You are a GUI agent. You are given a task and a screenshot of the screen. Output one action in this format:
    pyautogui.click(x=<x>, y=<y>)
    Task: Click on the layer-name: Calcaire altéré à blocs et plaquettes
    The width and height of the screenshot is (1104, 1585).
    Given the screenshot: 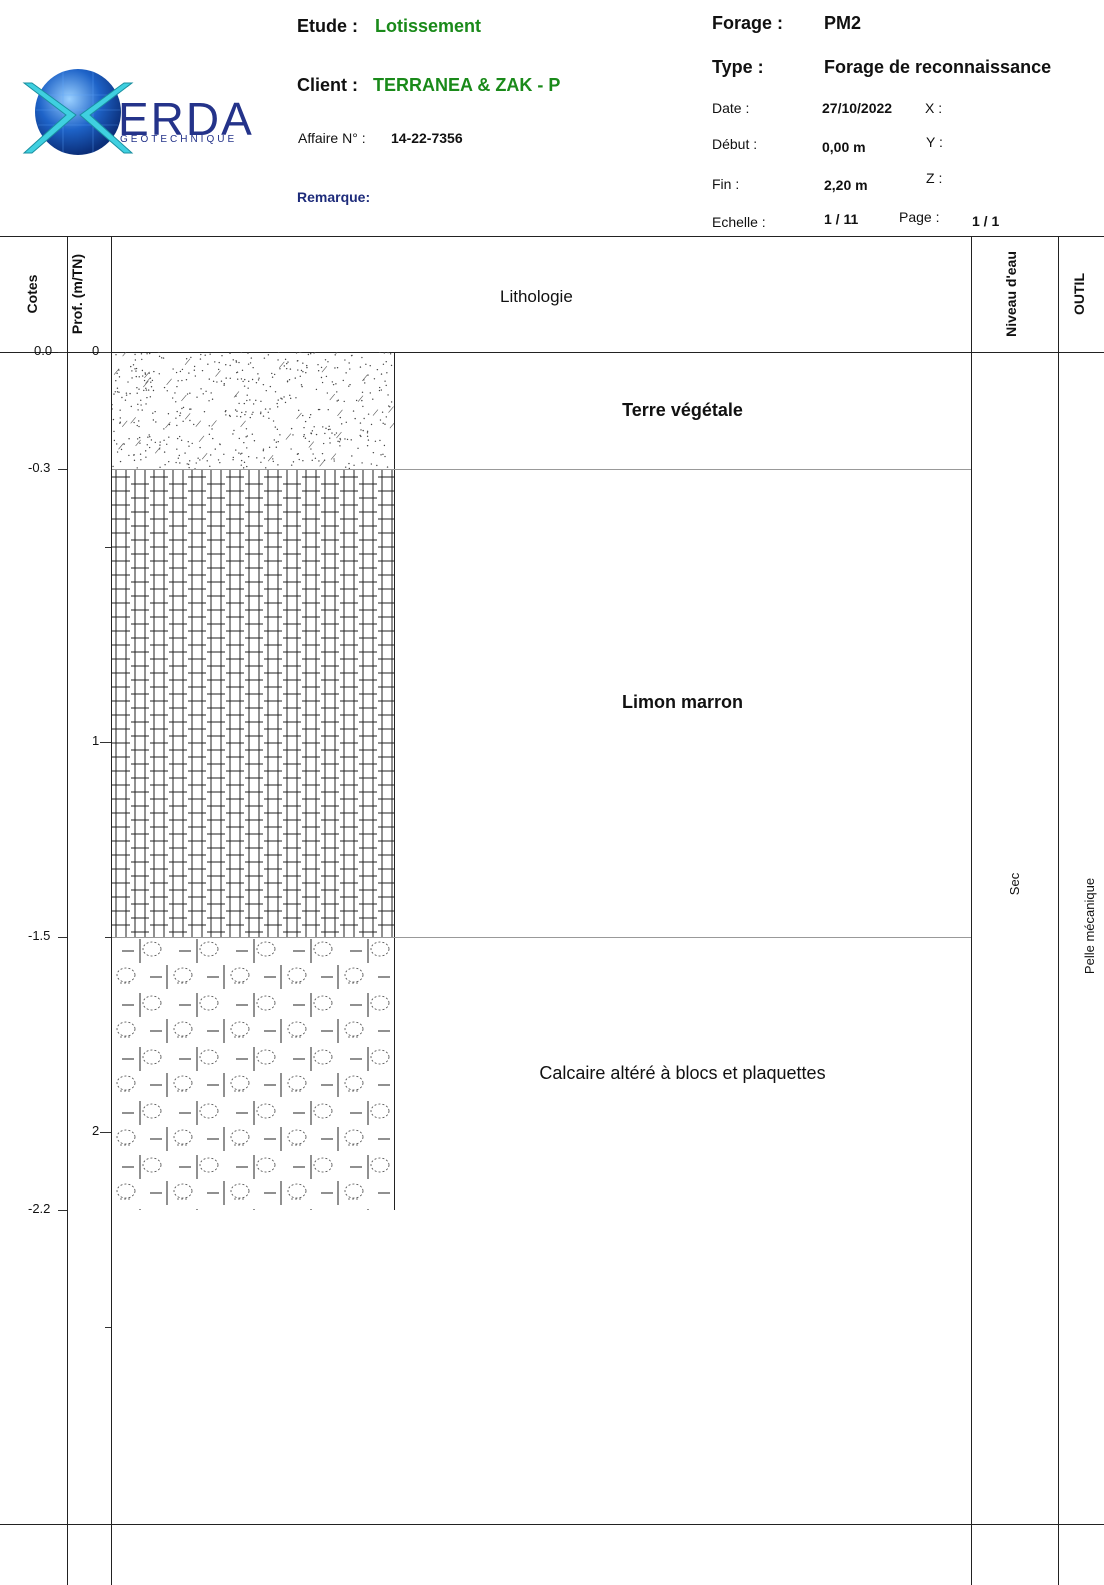 What is the action you would take?
    pyautogui.click(x=682, y=1072)
    